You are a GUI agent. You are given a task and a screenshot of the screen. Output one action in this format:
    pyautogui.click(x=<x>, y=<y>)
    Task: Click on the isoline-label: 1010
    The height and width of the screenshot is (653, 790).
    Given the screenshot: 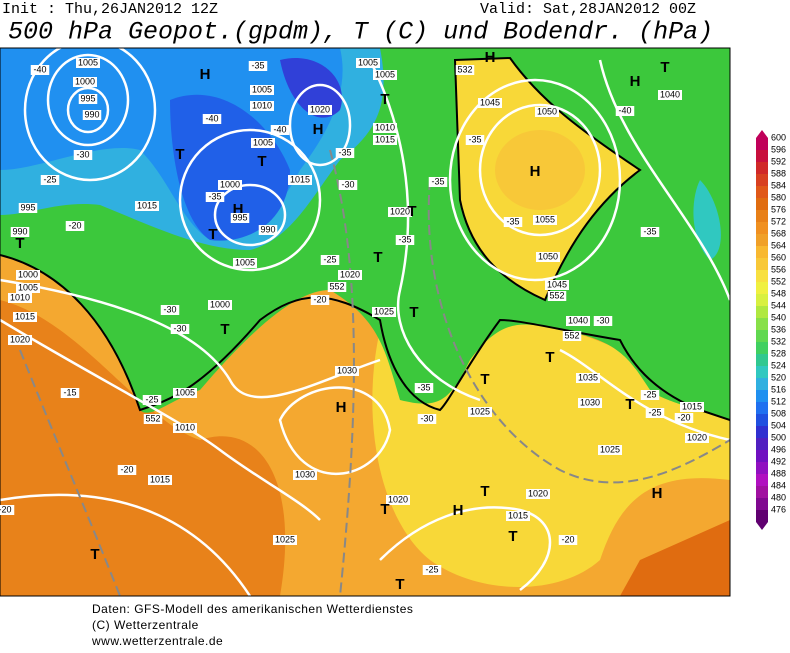 What is the action you would take?
    pyautogui.click(x=385, y=127)
    